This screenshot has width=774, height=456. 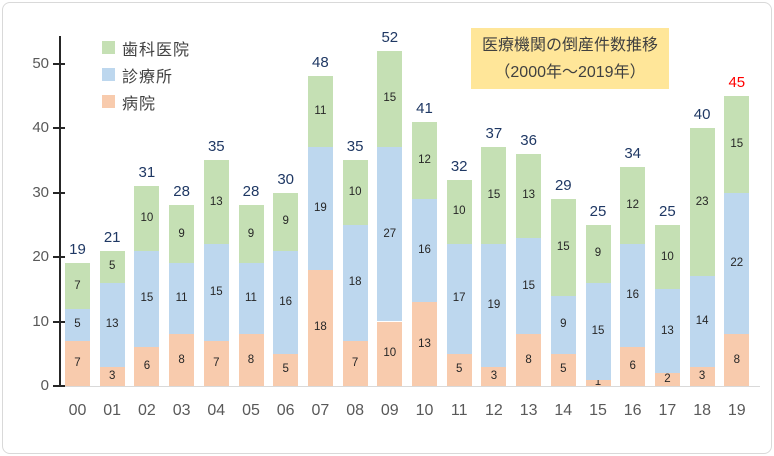 I want to click on bar-segment-歯科医院-08: 10, so click(x=355, y=192).